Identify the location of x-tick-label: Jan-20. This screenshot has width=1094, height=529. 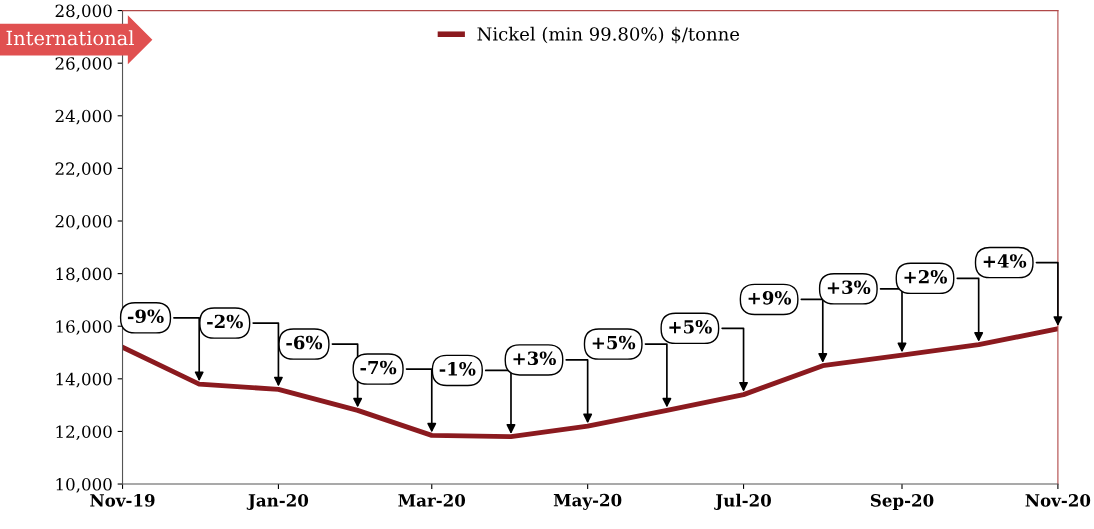
(277, 502).